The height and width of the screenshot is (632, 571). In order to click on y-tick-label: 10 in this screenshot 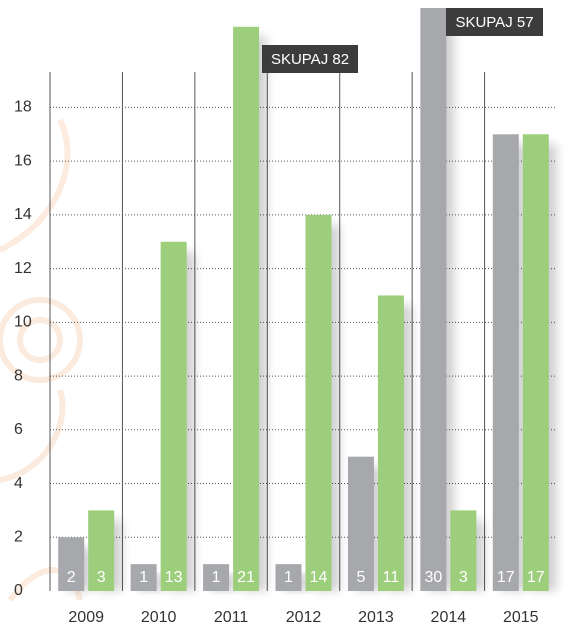, I will do `click(23, 322)`.